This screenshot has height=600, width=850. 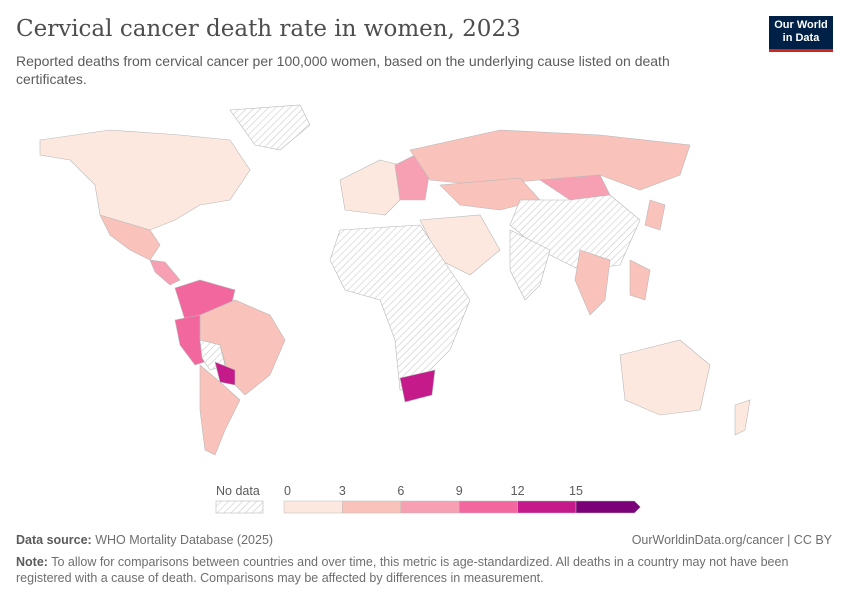 I want to click on region-japan, so click(x=655, y=215).